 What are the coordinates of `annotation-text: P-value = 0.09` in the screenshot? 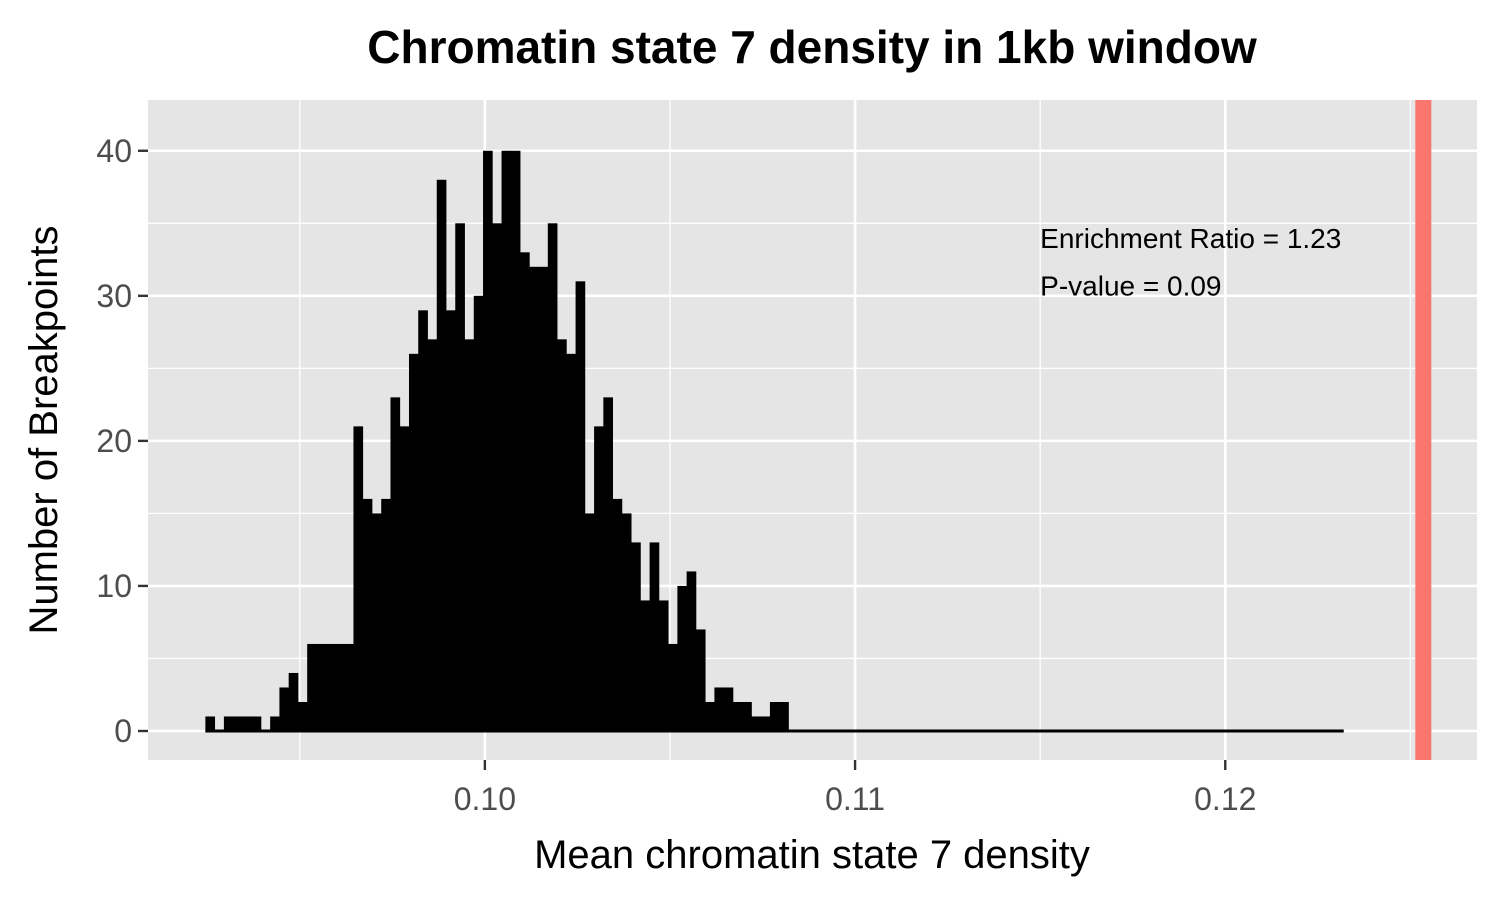 It's located at (1130, 286).